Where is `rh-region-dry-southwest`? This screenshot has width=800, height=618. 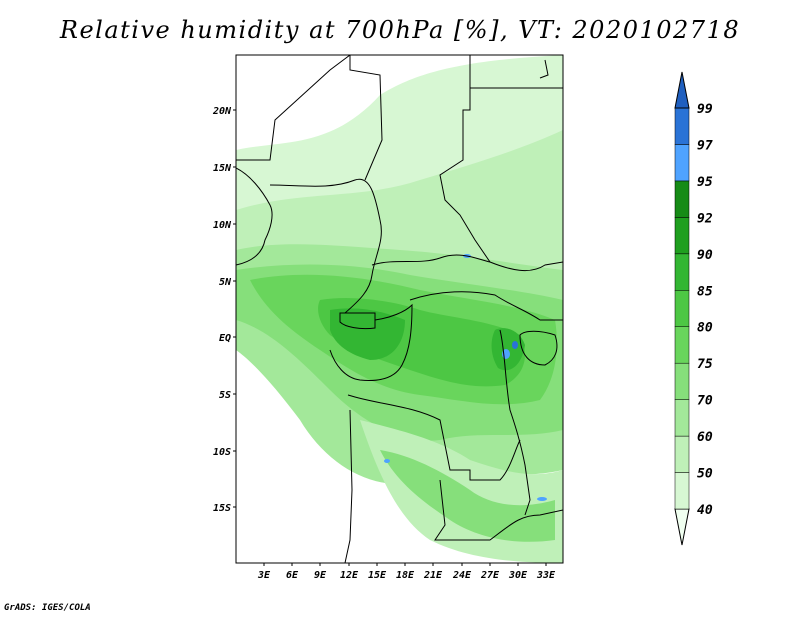
rh-region-dry-southwest is located at coordinates (293, 511).